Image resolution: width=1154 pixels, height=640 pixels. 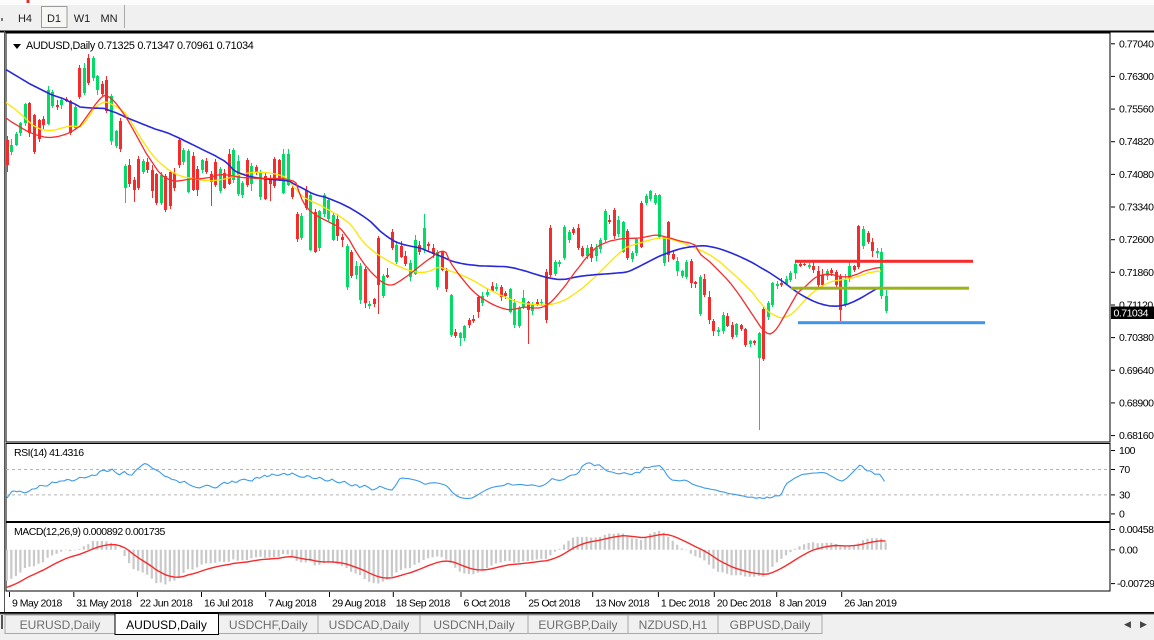 What do you see at coordinates (37, 604) in the screenshot?
I see `svg-text: 9 May 2018` at bounding box center [37, 604].